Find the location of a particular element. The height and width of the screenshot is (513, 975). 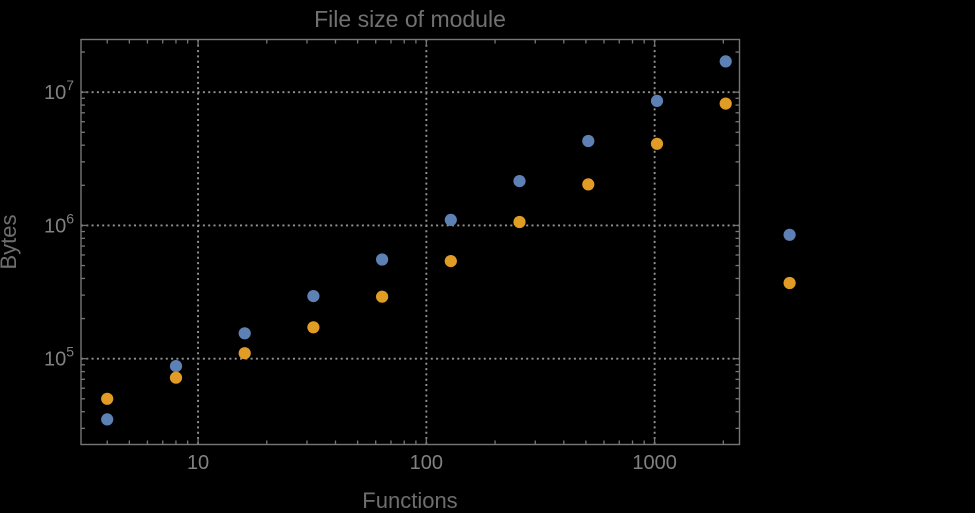

chart-title: File size of module is located at coordinates (410, 19).